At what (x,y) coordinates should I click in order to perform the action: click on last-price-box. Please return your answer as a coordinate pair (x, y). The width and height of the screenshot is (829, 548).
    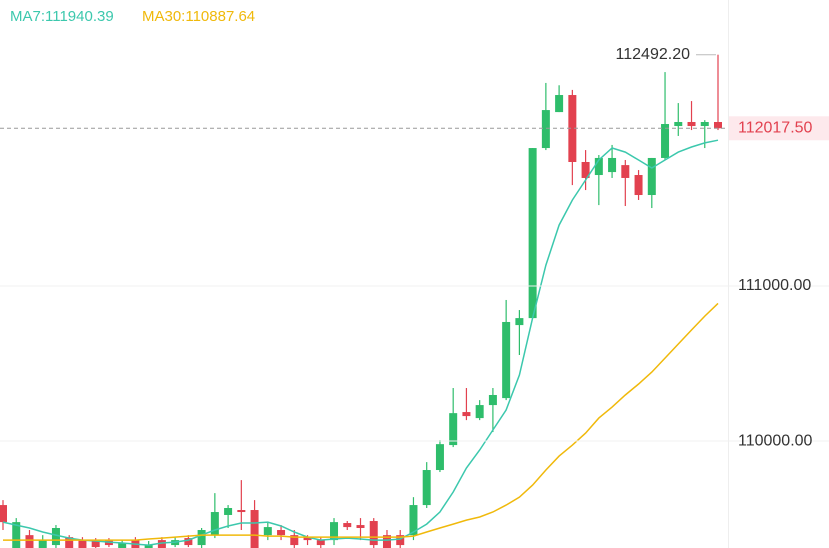
    Looking at the image, I should click on (779, 128).